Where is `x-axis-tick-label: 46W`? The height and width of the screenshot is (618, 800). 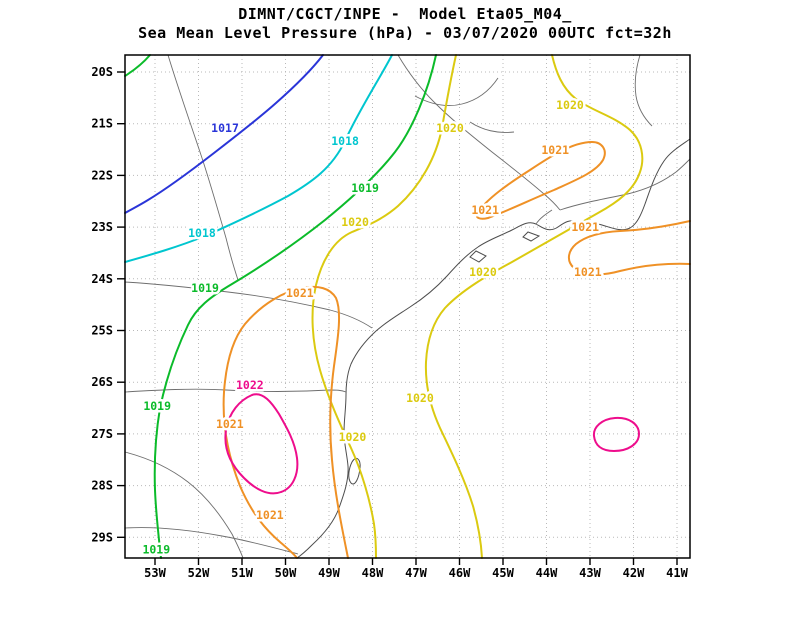 x-axis-tick-label: 46W is located at coordinates (460, 573).